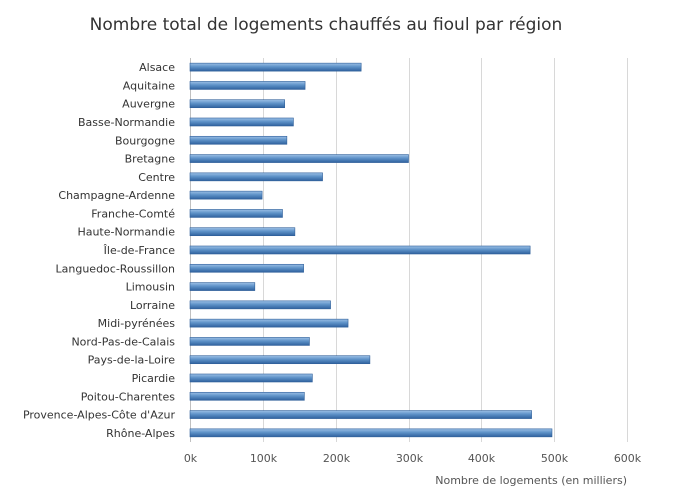 The width and height of the screenshot is (682, 504). What do you see at coordinates (132, 360) in the screenshot?
I see `category-label: Pays-de-la-Loire` at bounding box center [132, 360].